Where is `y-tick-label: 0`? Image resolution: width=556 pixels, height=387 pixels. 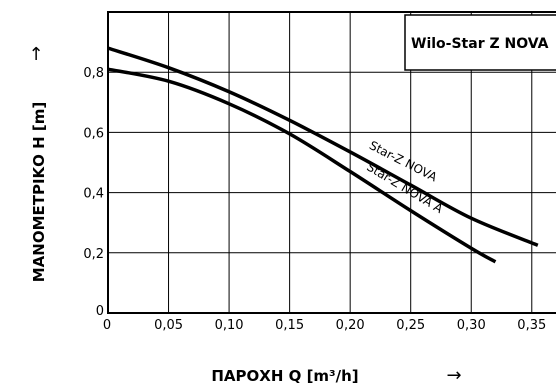
y-tick-label: 0 is located at coordinates (100, 311).